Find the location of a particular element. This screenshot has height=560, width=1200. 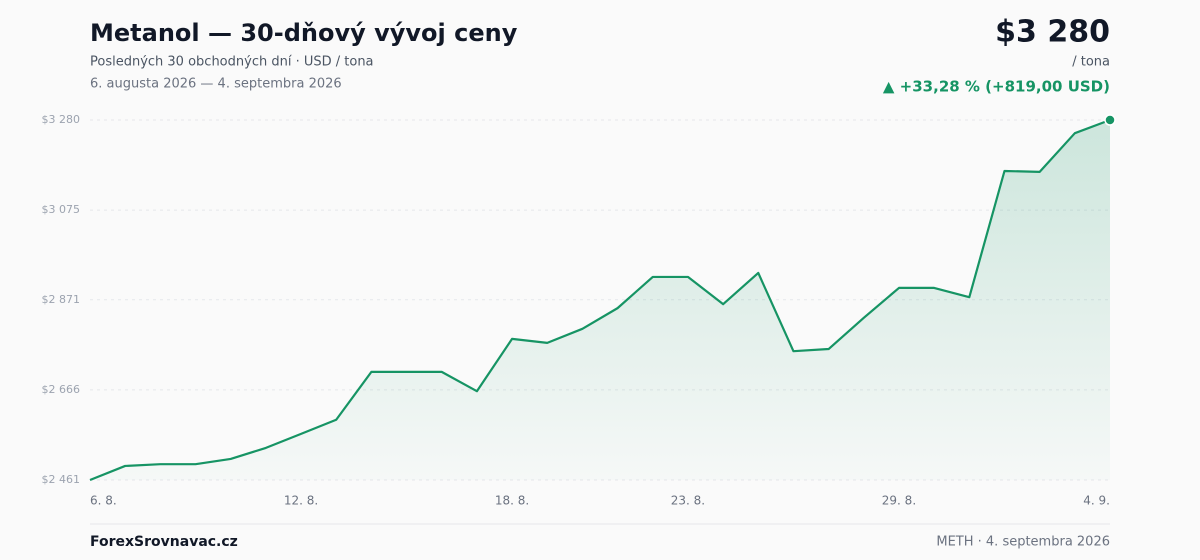

y-tick-label: $2 461 is located at coordinates (61, 479).